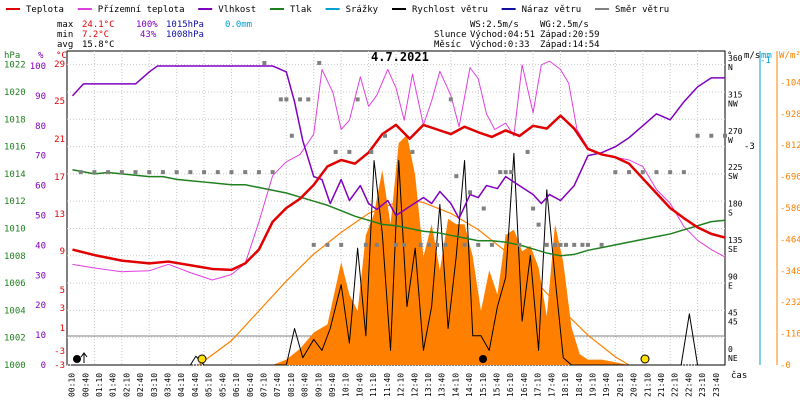 Image resolution: width=800 pixels, height=400 pixels. I want to click on sunset-marker, so click(645, 359).